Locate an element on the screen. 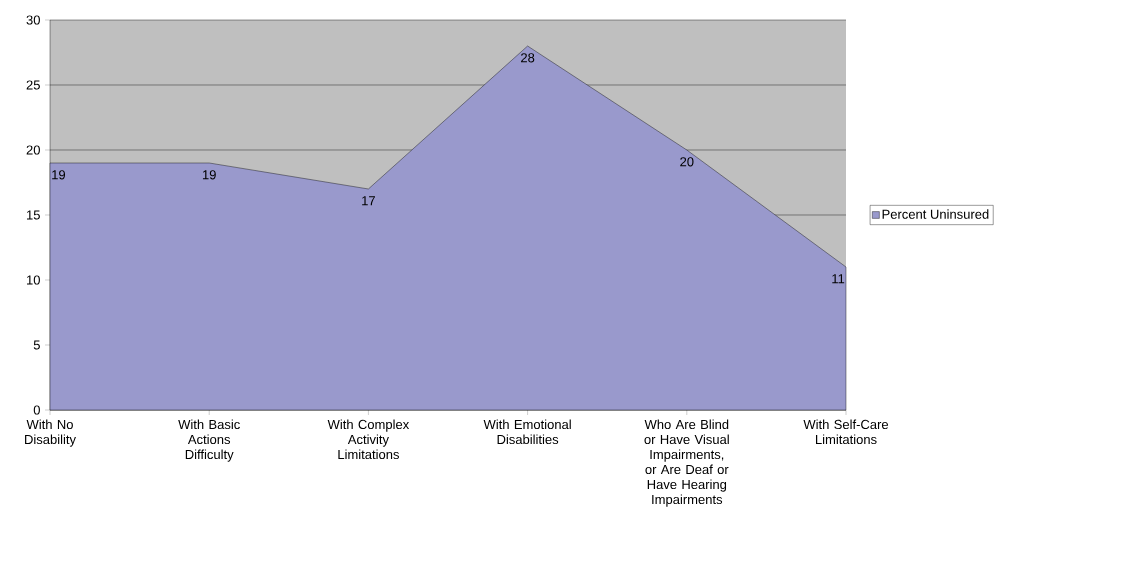 The image size is (1135, 582). data-label: 28 is located at coordinates (528, 58).